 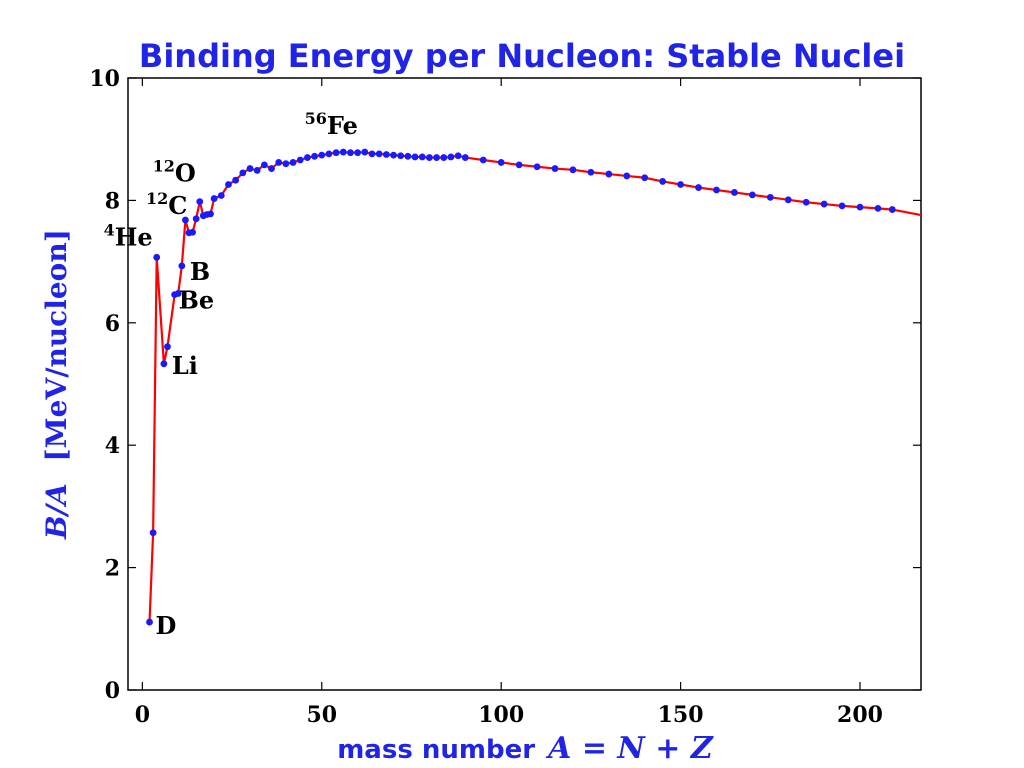 What do you see at coordinates (112, 201) in the screenshot?
I see `y-tick-label: 8` at bounding box center [112, 201].